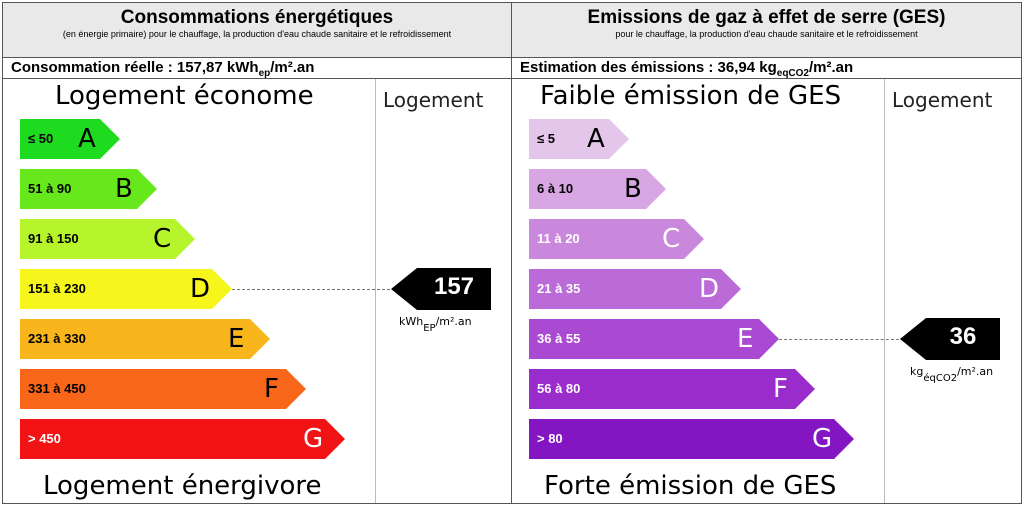 The width and height of the screenshot is (1024, 506). I want to click on ges-class-shape-c, so click(616, 239).